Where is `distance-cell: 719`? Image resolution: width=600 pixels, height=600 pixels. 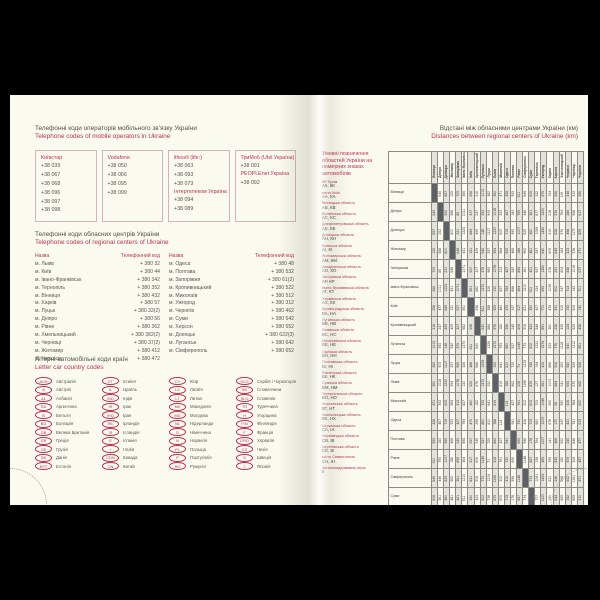 distance-cell: 719 is located at coordinates (532, 421).